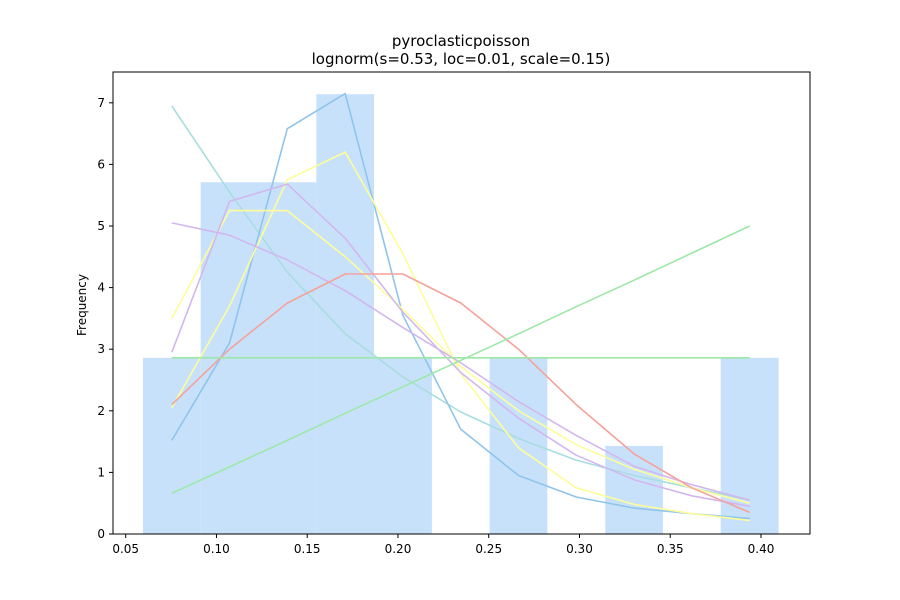  What do you see at coordinates (398, 549) in the screenshot?
I see `x-tick-label: 0.20` at bounding box center [398, 549].